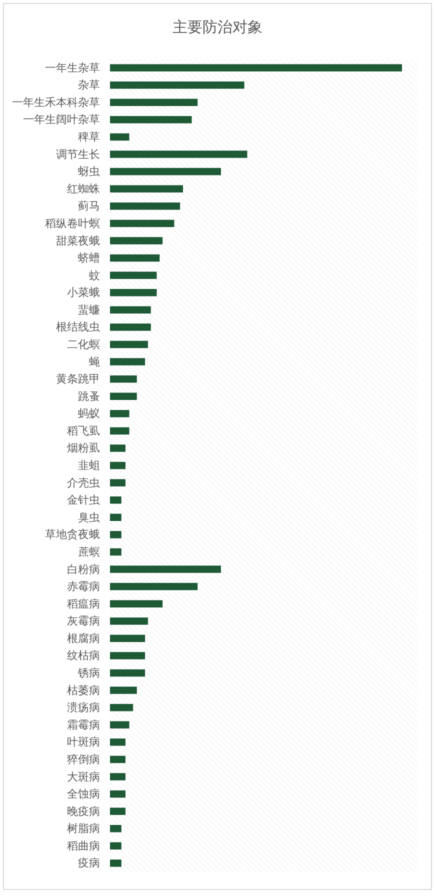 The height and width of the screenshot is (896, 435). Describe the element at coordinates (83, 725) in the screenshot. I see `y-tick-label: 霜霉病` at that location.